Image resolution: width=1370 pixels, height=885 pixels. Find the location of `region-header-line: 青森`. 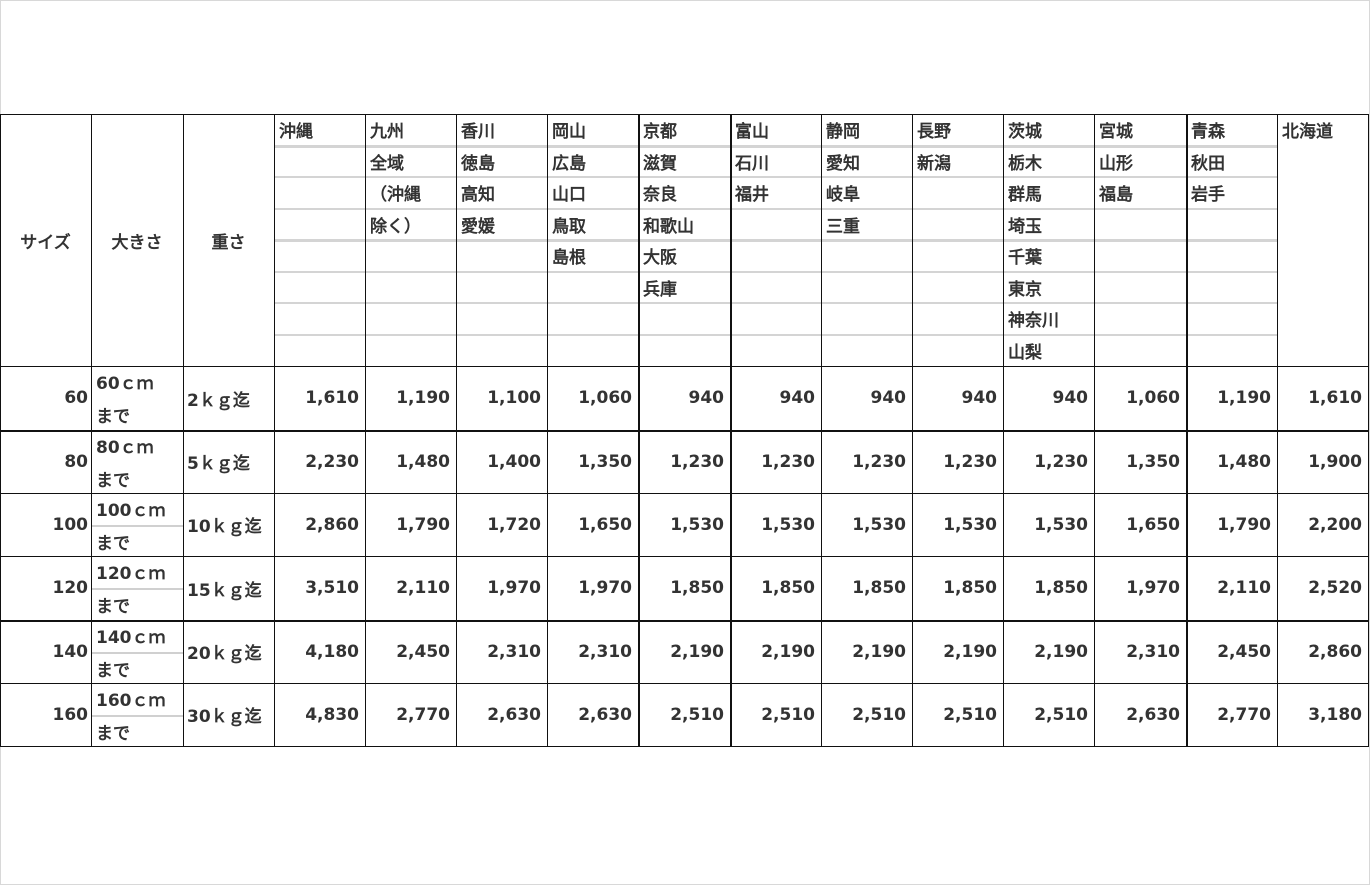

region-header-line: 青森 is located at coordinates (1208, 132).